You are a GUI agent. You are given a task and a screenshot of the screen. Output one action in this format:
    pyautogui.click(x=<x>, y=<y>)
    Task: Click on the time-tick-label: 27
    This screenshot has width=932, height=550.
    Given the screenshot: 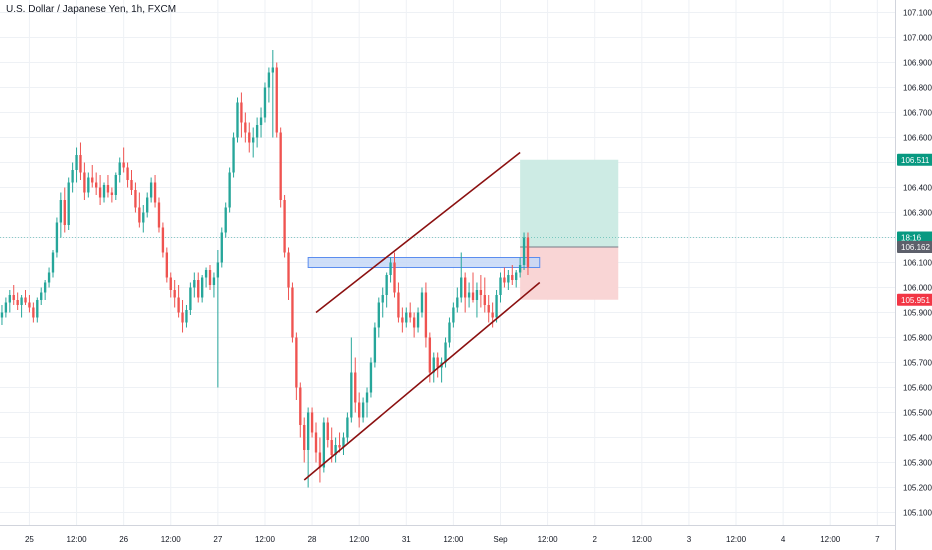 What is the action you would take?
    pyautogui.click(x=217, y=539)
    